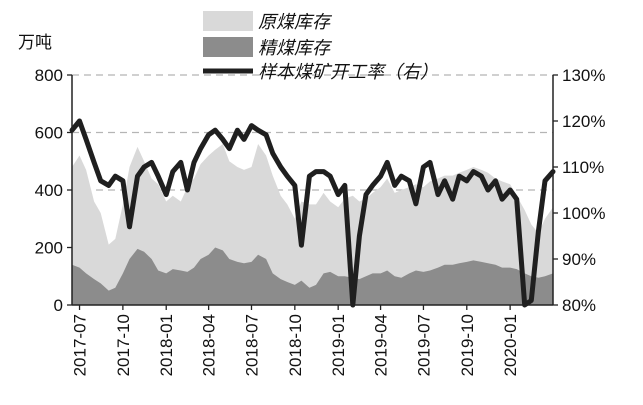 The height and width of the screenshot is (405, 643). Describe the element at coordinates (338, 345) in the screenshot. I see `x-tick-label: 2019-01` at that location.